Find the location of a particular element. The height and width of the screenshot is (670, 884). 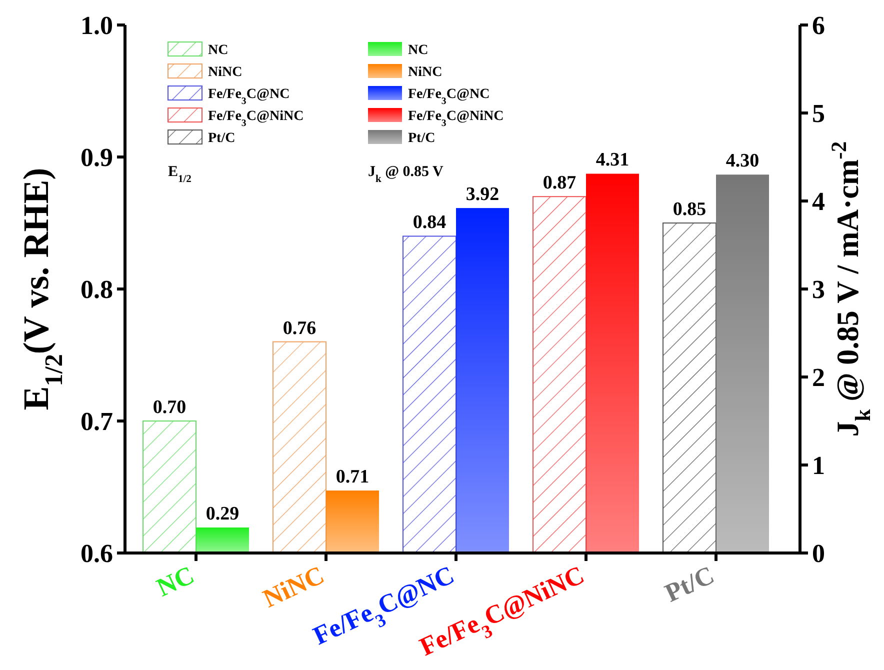

data-label: 3.92 is located at coordinates (483, 195).